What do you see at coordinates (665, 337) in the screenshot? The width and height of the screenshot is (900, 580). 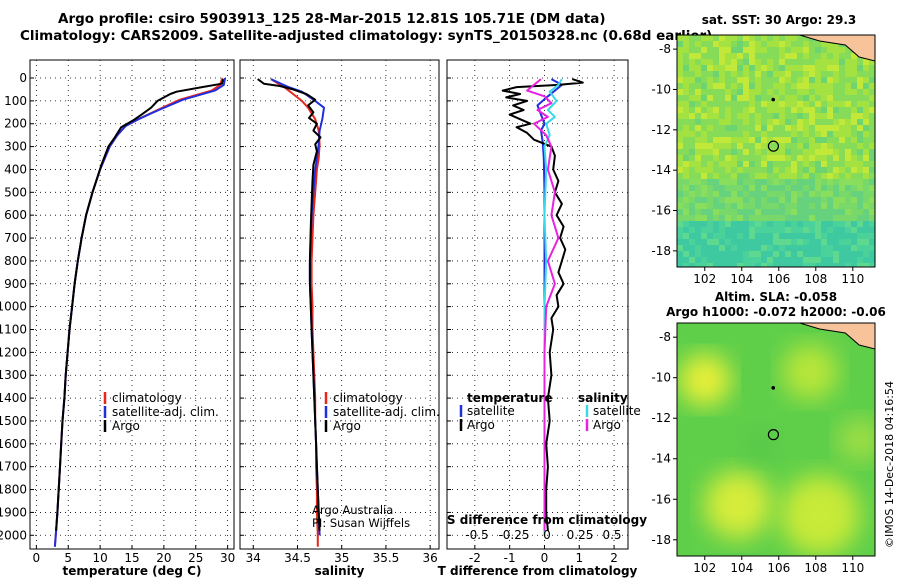 I see `map-y-tick-label: -8` at bounding box center [665, 337].